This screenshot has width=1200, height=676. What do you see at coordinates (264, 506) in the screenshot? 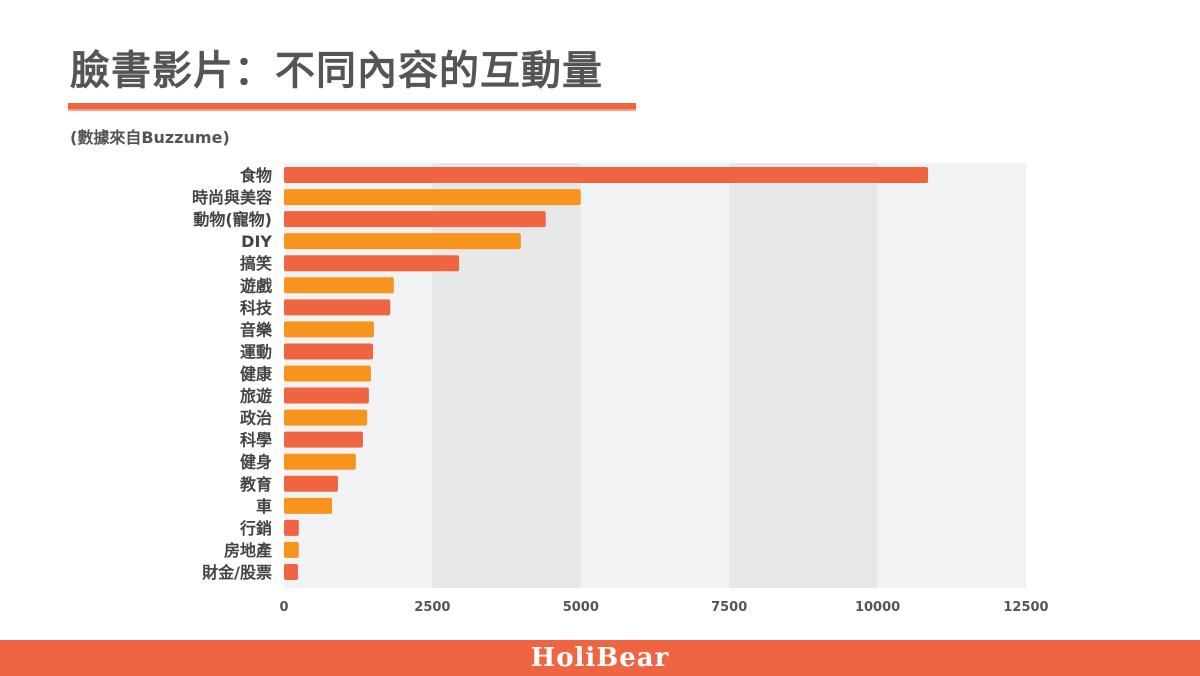
I see `category-label: 車` at bounding box center [264, 506].